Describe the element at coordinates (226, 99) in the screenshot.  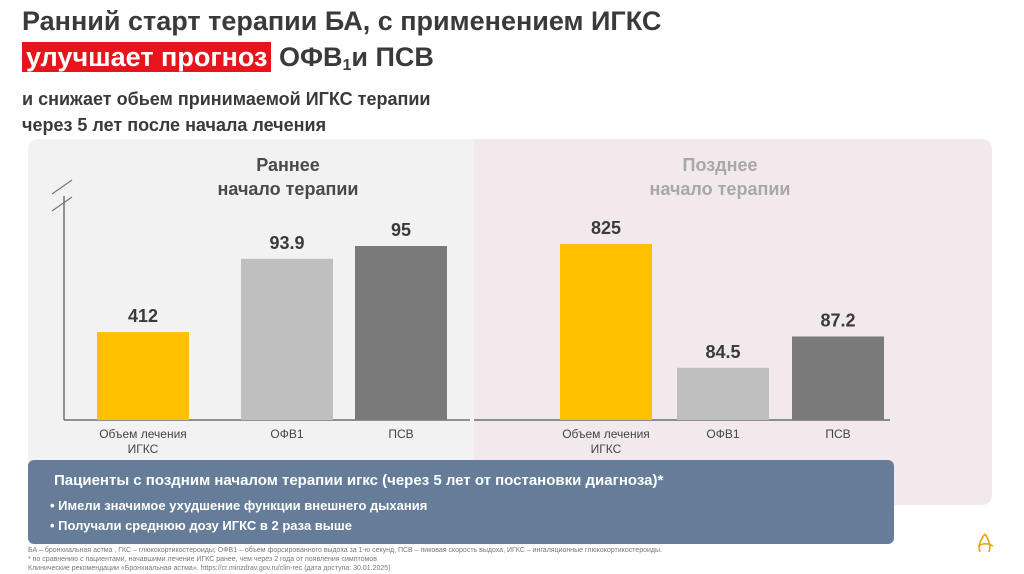
I see `subtitle-line-1: и снижает обьем принимаемой ИГКС терапии` at that location.